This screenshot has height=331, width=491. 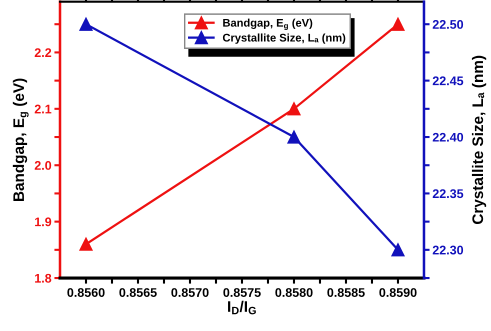 I want to click on x-tick-label: 0.8575, so click(x=242, y=292).